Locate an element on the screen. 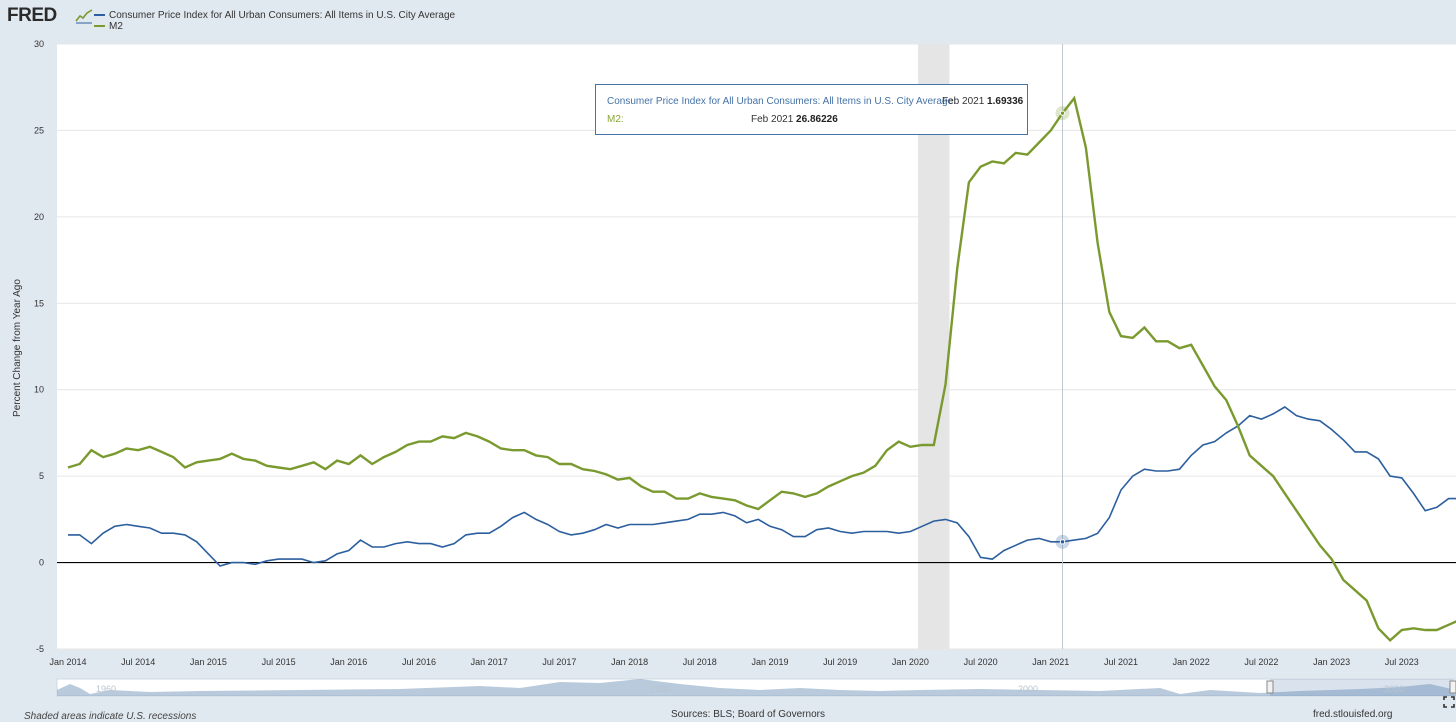 This screenshot has width=1456, height=722. navigator-area is located at coordinates (756, 687).